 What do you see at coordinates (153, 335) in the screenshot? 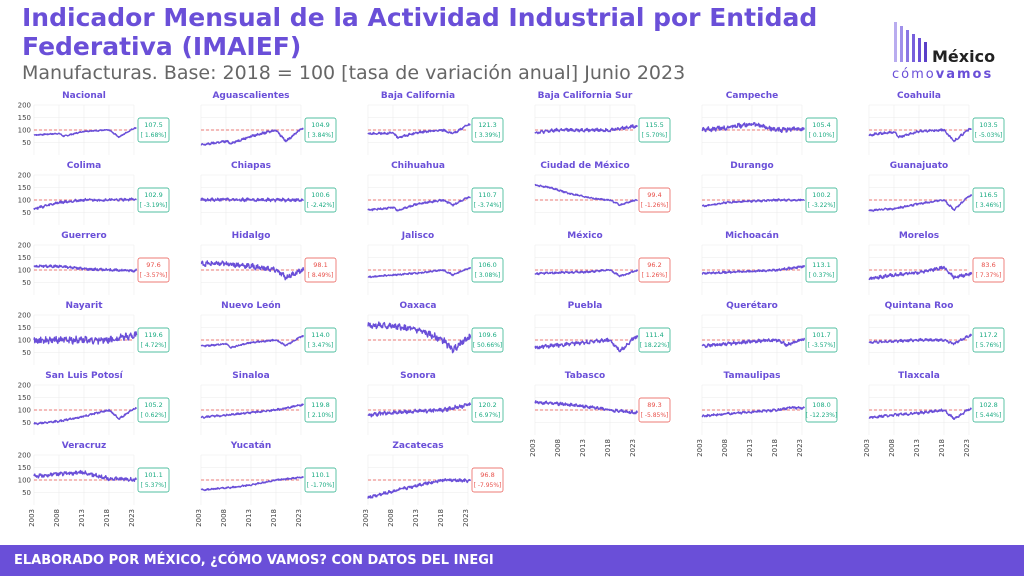
I see `value-label: 119.6` at bounding box center [153, 335].